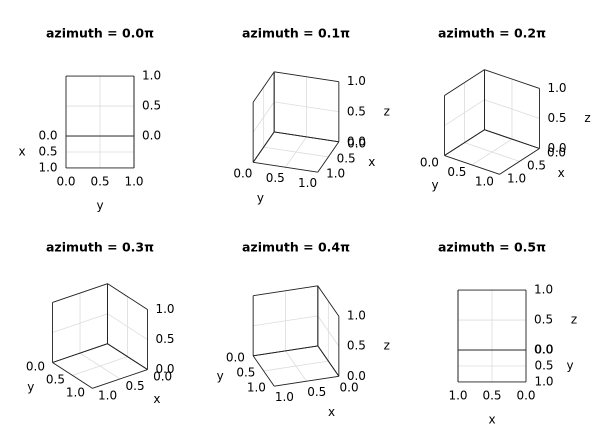  What do you see at coordinates (492, 33) in the screenshot?
I see `panel-title: azimuth = 0.2π` at bounding box center [492, 33].